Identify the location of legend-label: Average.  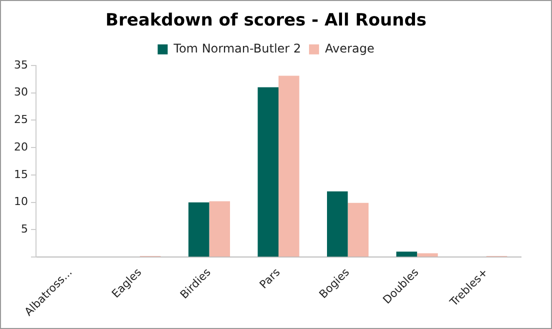
(349, 49).